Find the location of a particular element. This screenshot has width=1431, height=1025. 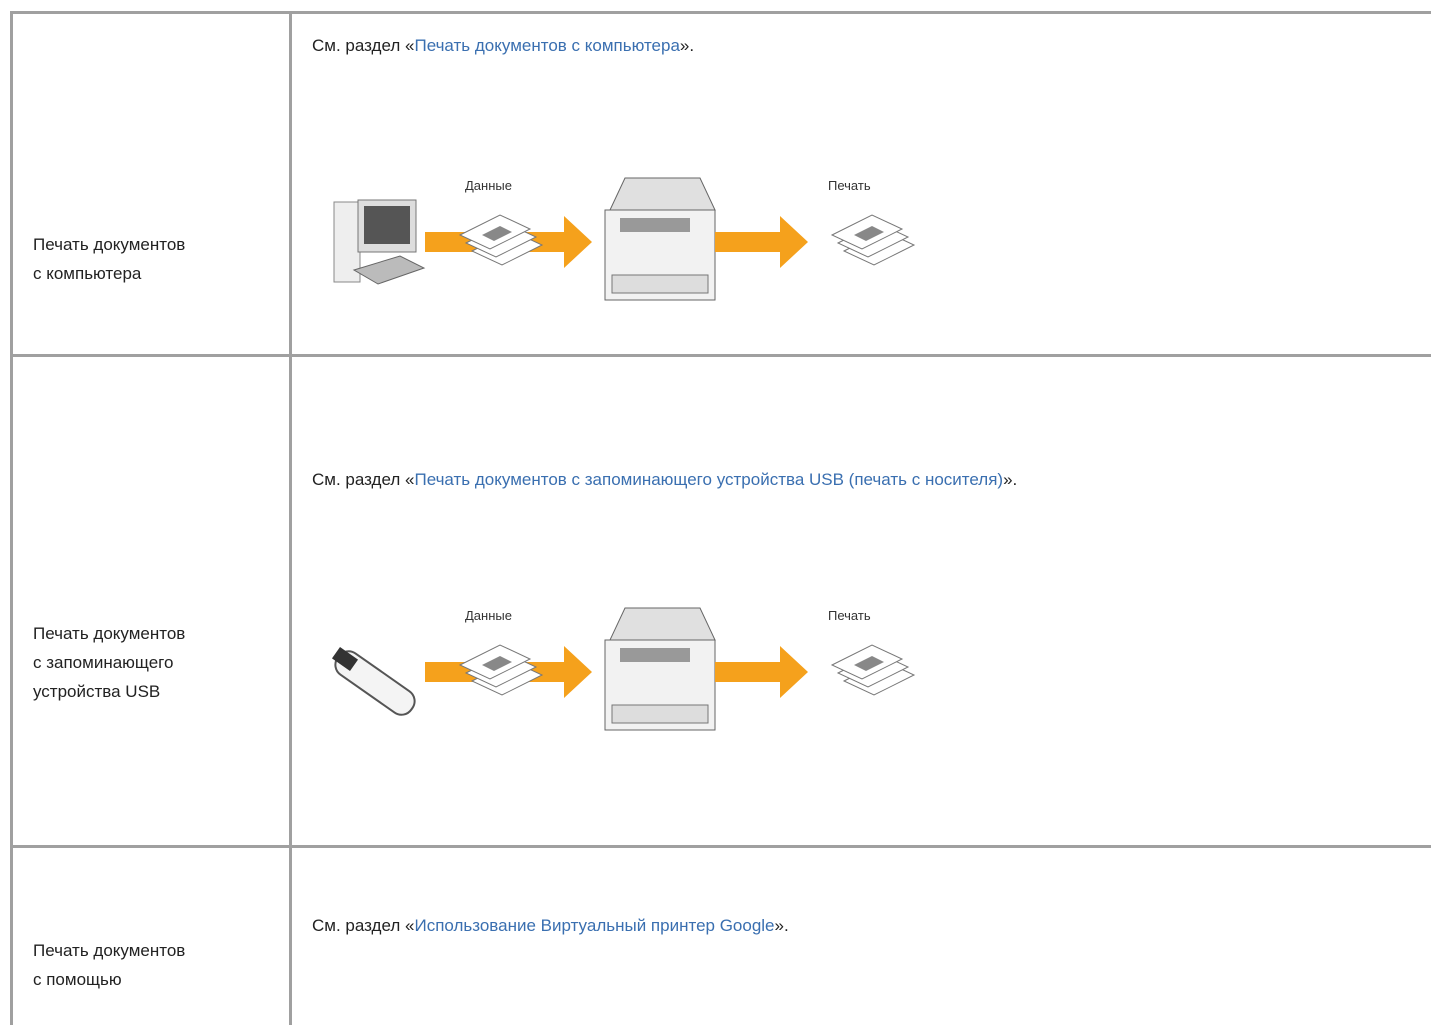

label-line: устройства USB is located at coordinates (97, 691).